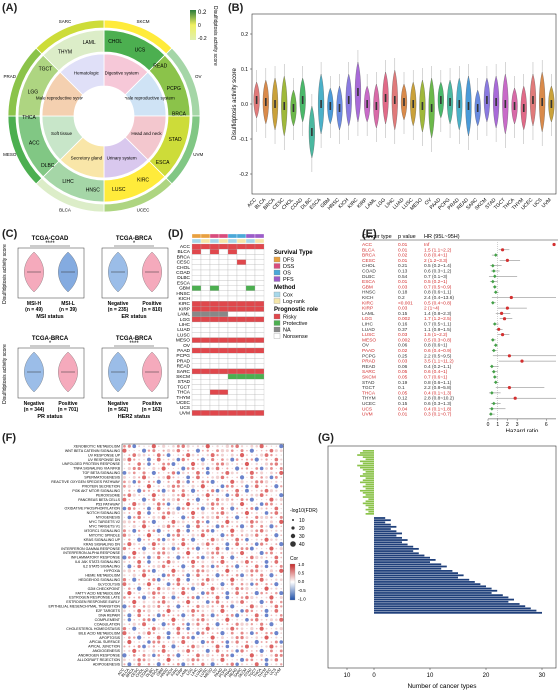 The height and width of the screenshot is (696, 560). I want to click on e-pvalue: 0.25, so click(403, 356).